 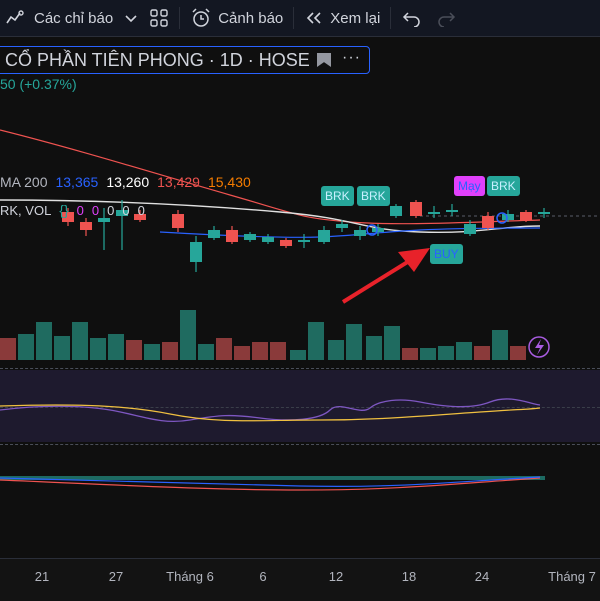 What do you see at coordinates (409, 576) in the screenshot?
I see `x-tick-label: 18` at bounding box center [409, 576].